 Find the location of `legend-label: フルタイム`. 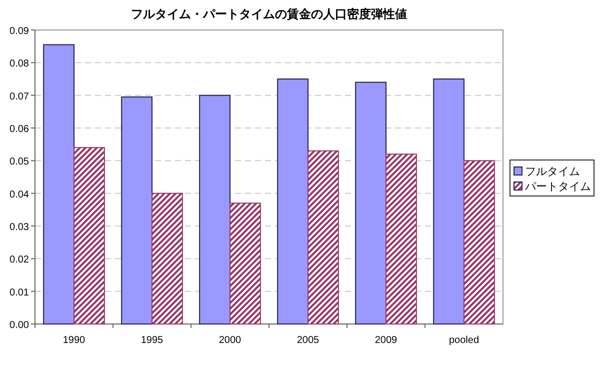

legend-label: フルタイム is located at coordinates (552, 172).